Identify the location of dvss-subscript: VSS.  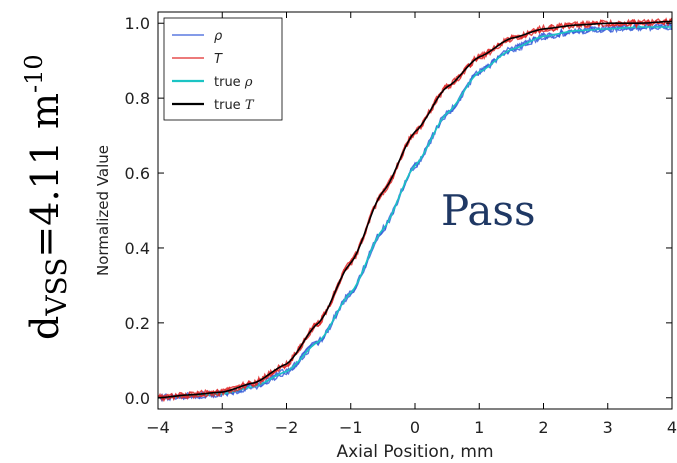
(56, 287).